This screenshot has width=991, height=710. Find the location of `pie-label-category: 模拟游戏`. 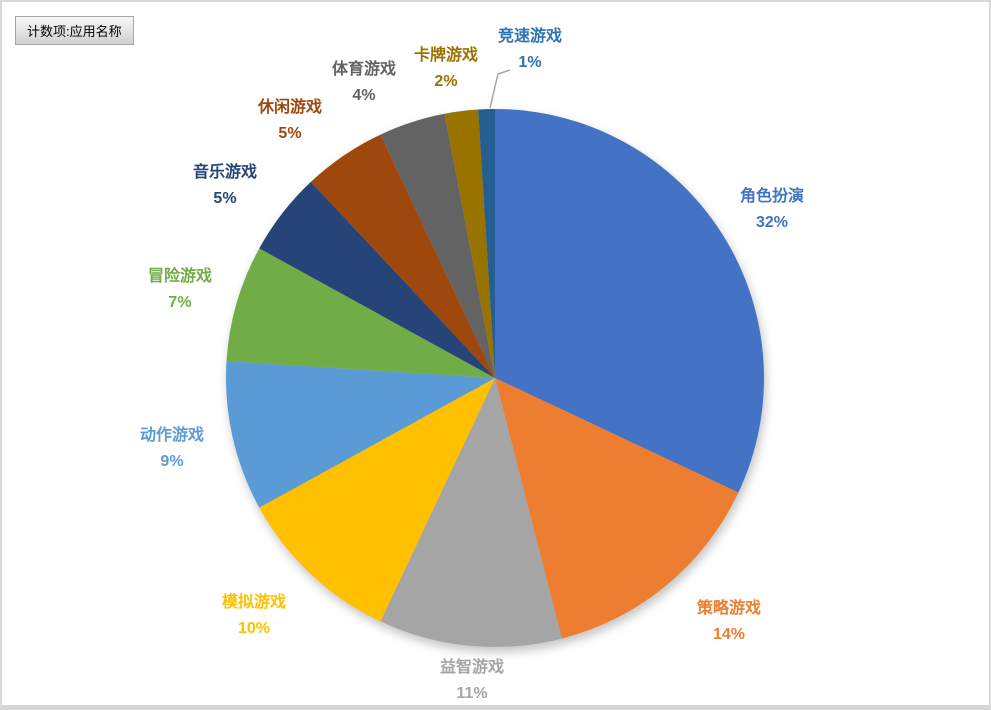

pie-label-category: 模拟游戏 is located at coordinates (254, 602).